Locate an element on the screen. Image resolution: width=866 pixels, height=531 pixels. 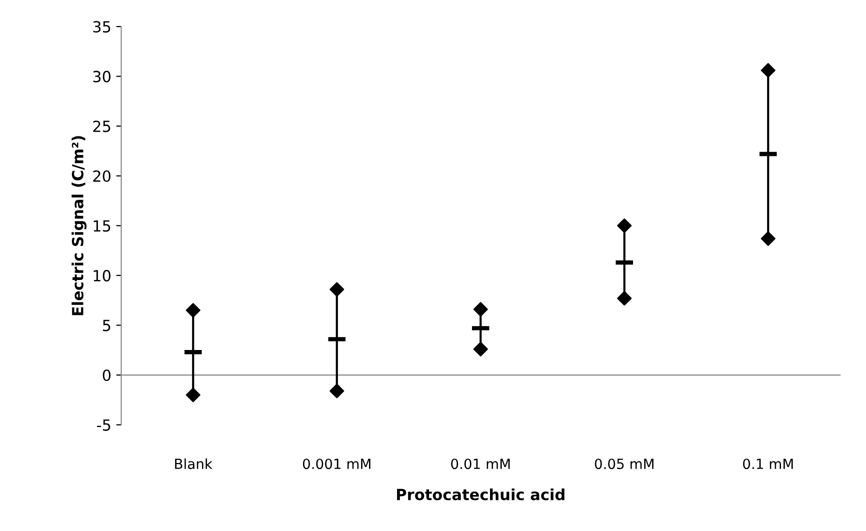
y-tick-label: 30 is located at coordinates (102, 76).